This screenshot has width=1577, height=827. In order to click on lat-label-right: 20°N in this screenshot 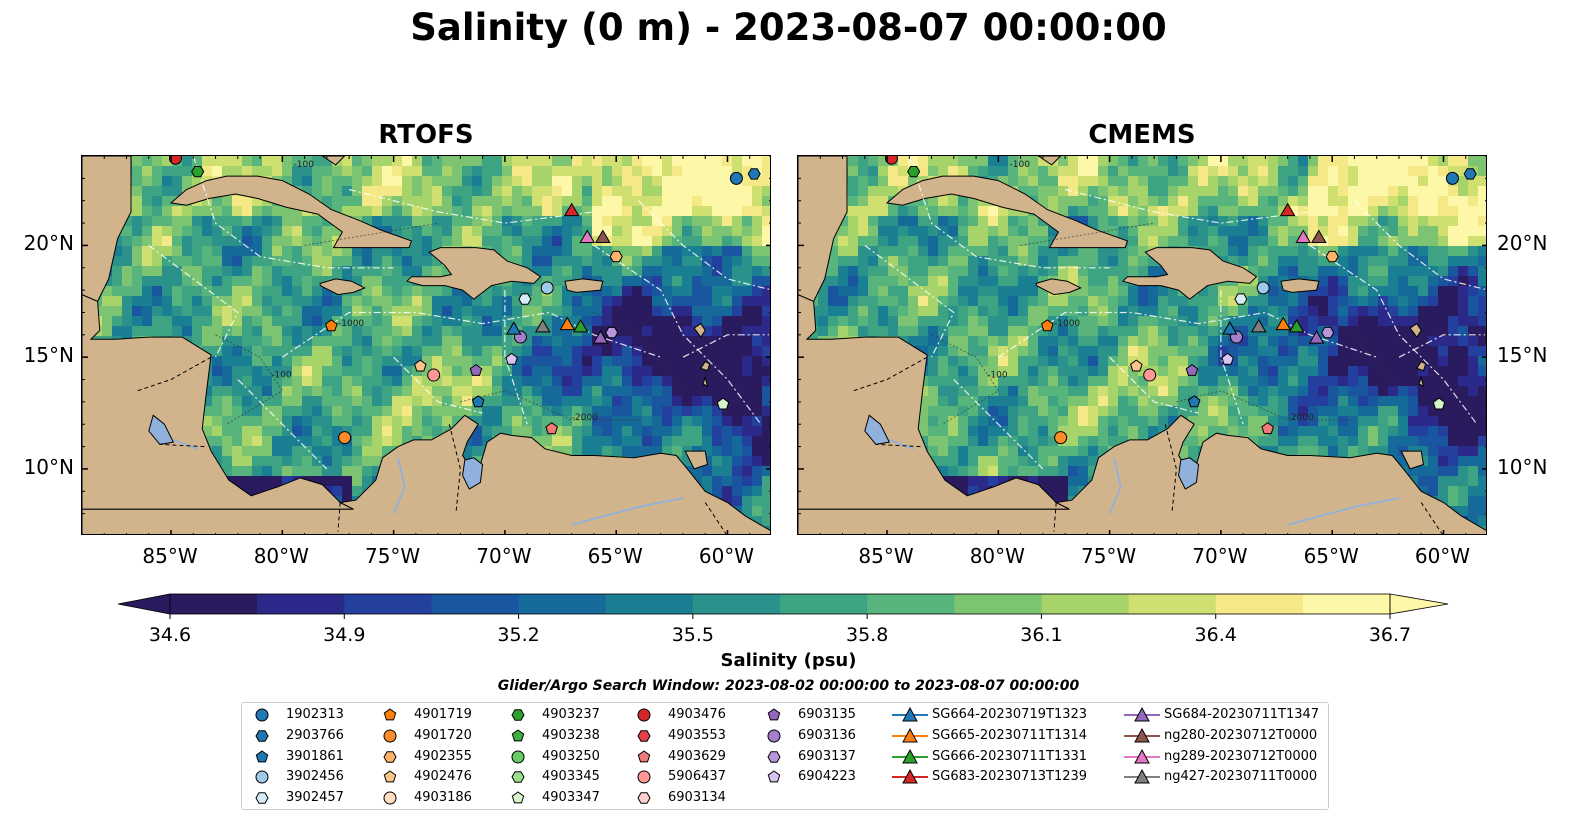, I will do `click(1522, 243)`.